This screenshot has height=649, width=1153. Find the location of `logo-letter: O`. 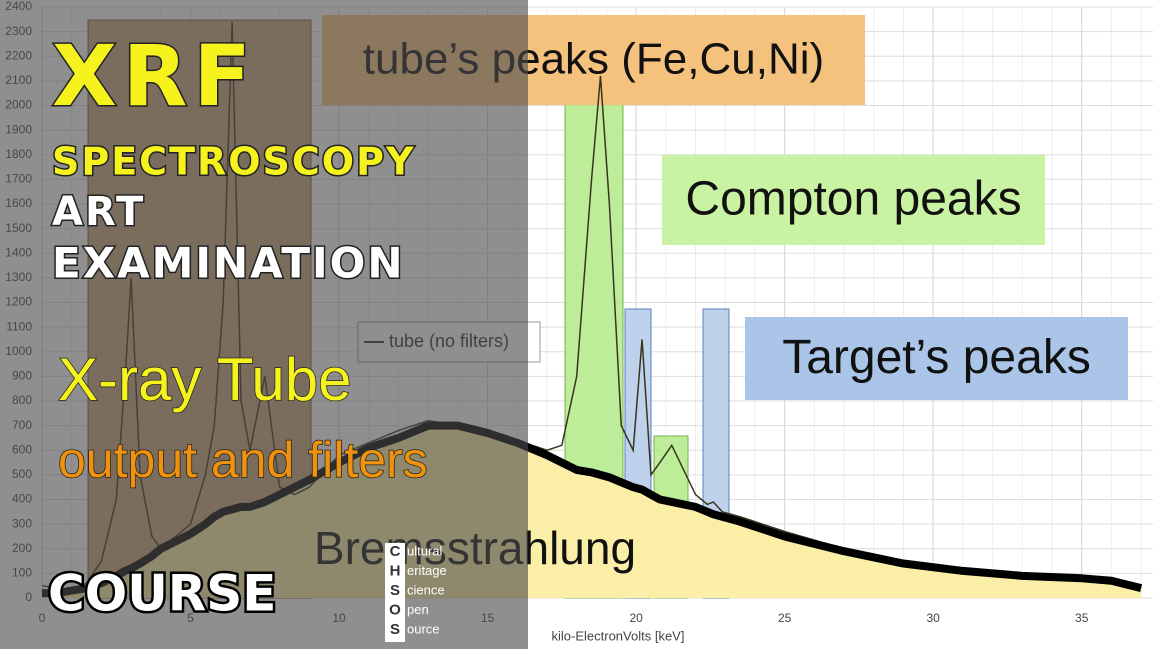

logo-letter: O is located at coordinates (395, 609).